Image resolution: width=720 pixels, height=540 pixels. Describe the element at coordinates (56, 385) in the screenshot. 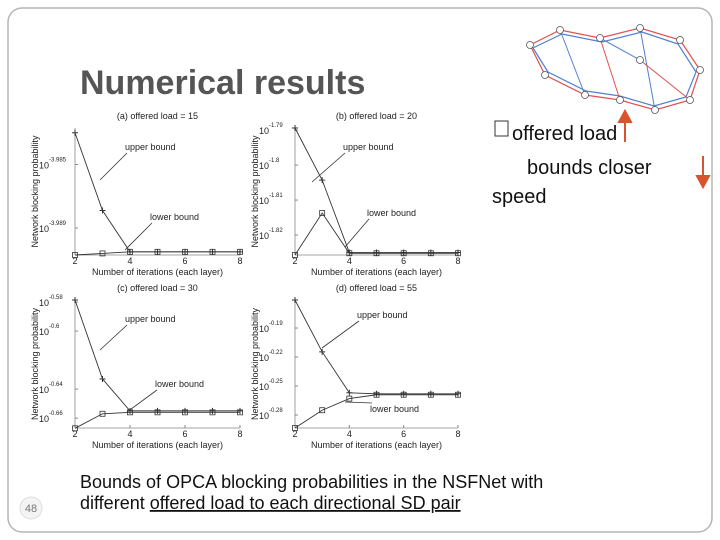

I see `y-tick-exponent: -0.64` at that location.